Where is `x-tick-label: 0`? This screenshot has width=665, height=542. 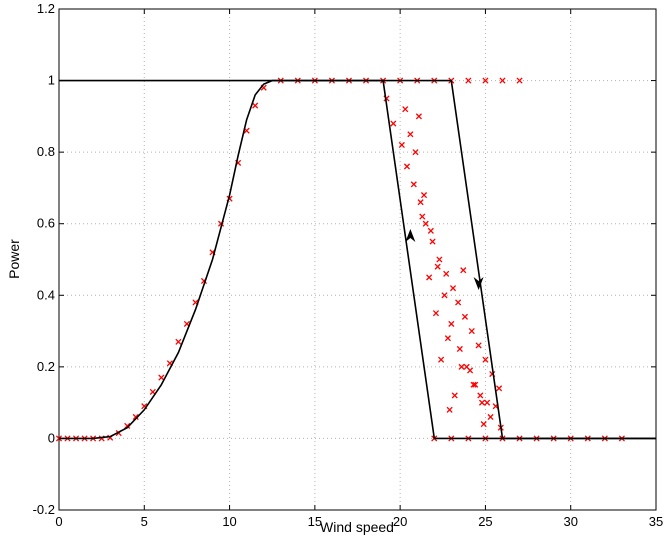 x-tick-label: 0 is located at coordinates (58, 521).